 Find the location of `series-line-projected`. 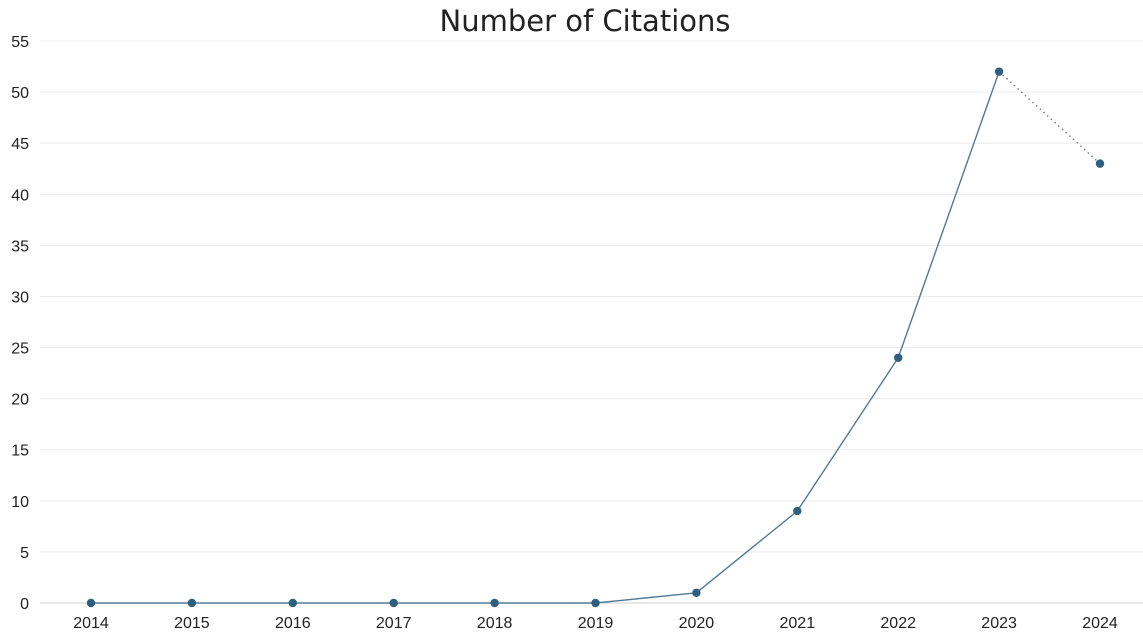

series-line-projected is located at coordinates (1049, 118).